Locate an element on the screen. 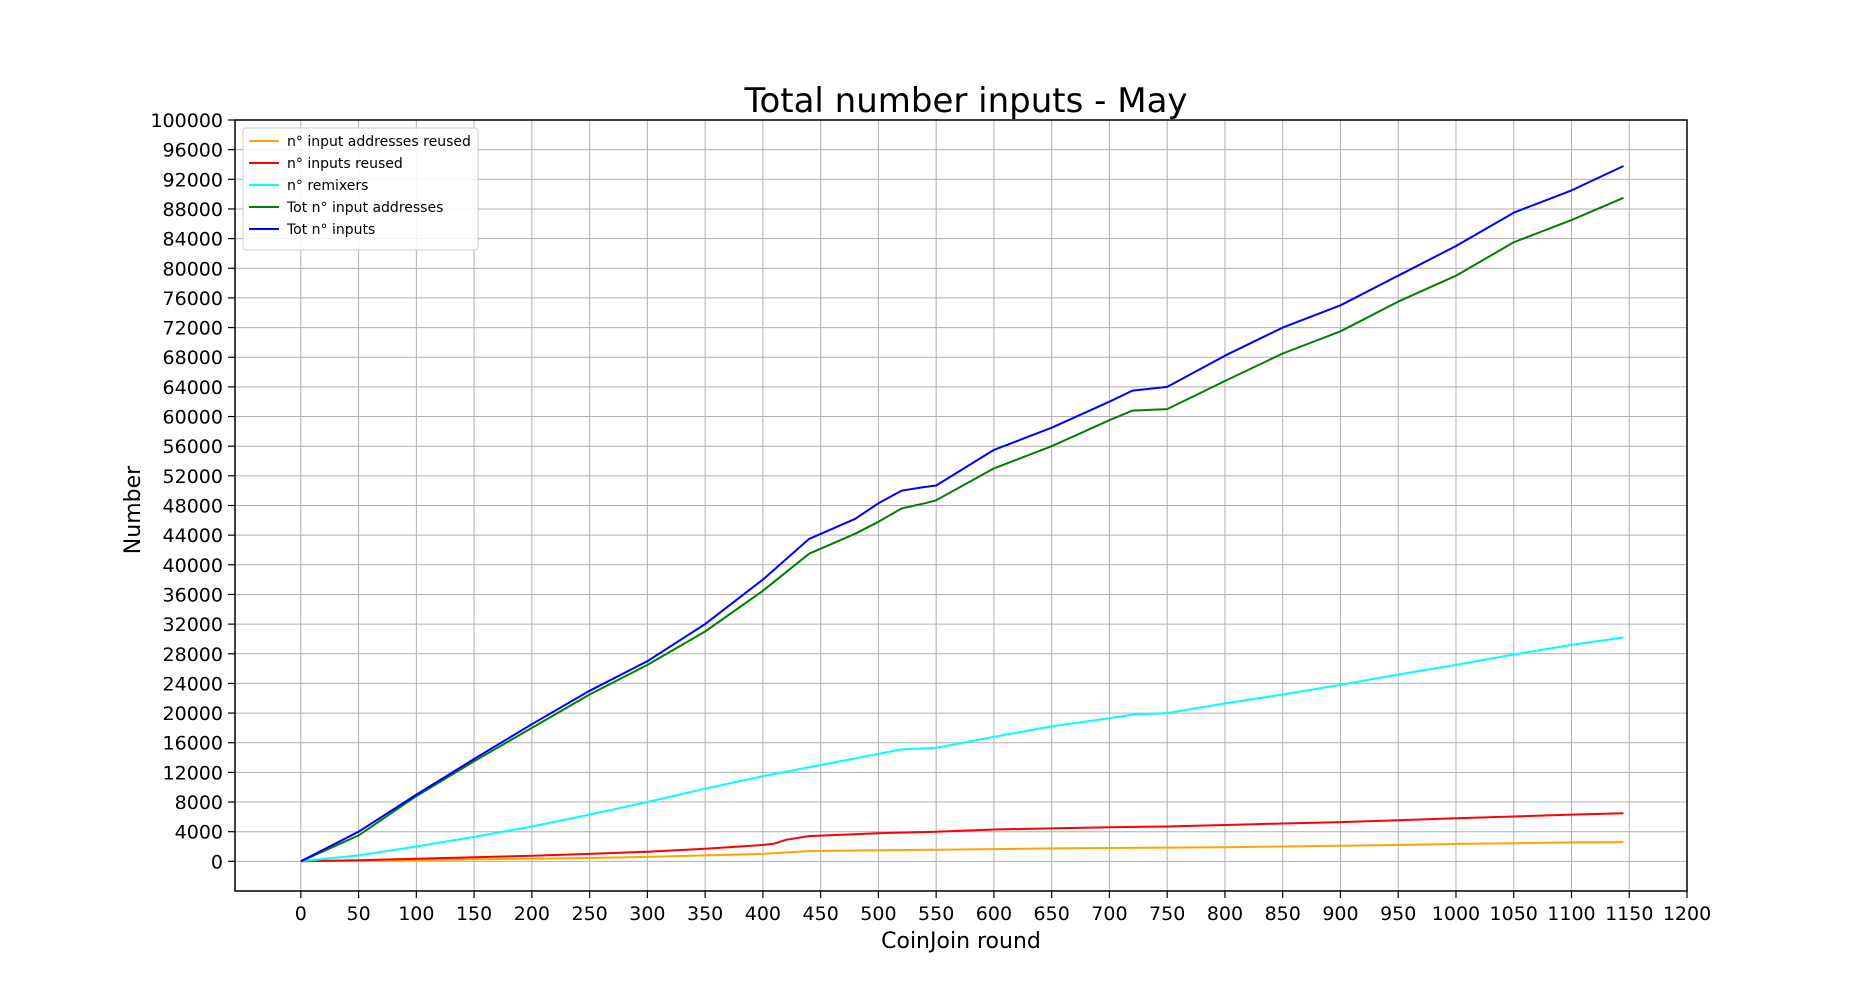 Image resolution: width=1853 pixels, height=991 pixels. x-tick-label: 400 is located at coordinates (763, 914).